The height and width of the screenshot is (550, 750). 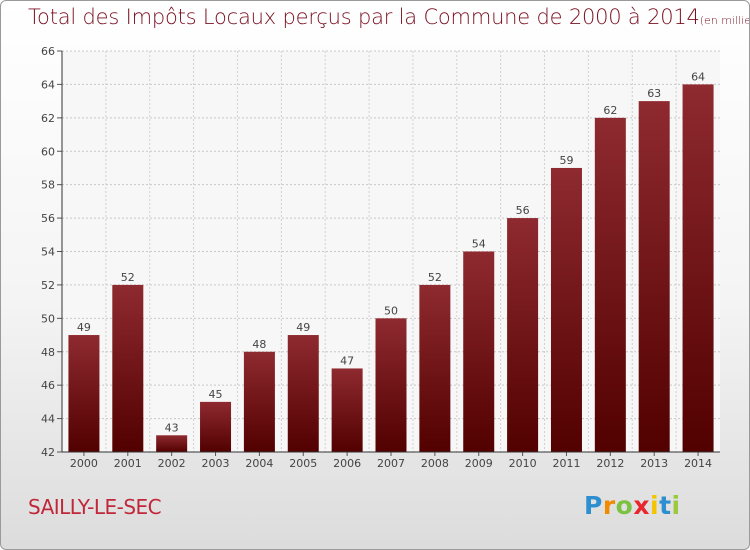 I want to click on title-unit: (en milliers d'€), so click(x=724, y=20).